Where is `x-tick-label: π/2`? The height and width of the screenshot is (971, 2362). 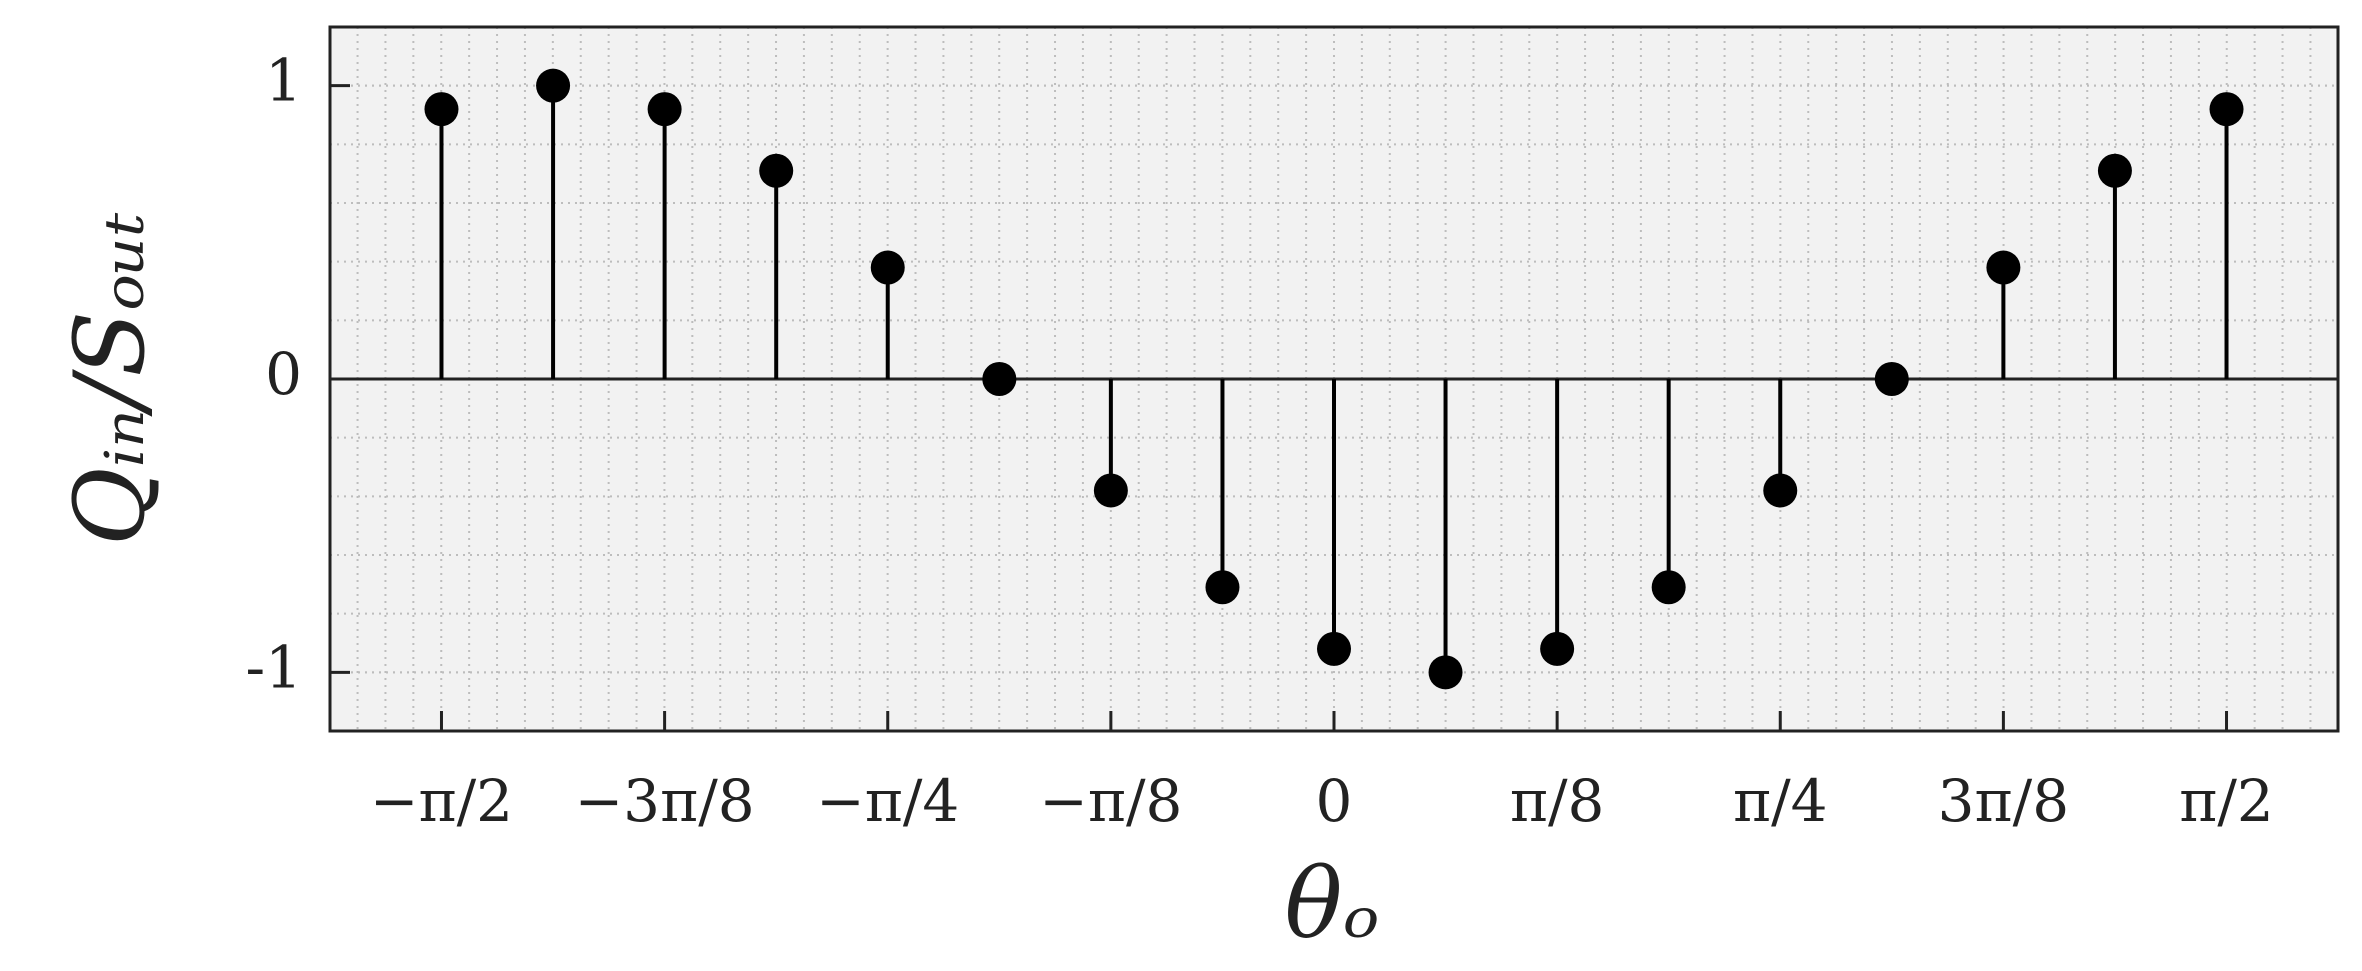
x-tick-label: π/2 is located at coordinates (2226, 801).